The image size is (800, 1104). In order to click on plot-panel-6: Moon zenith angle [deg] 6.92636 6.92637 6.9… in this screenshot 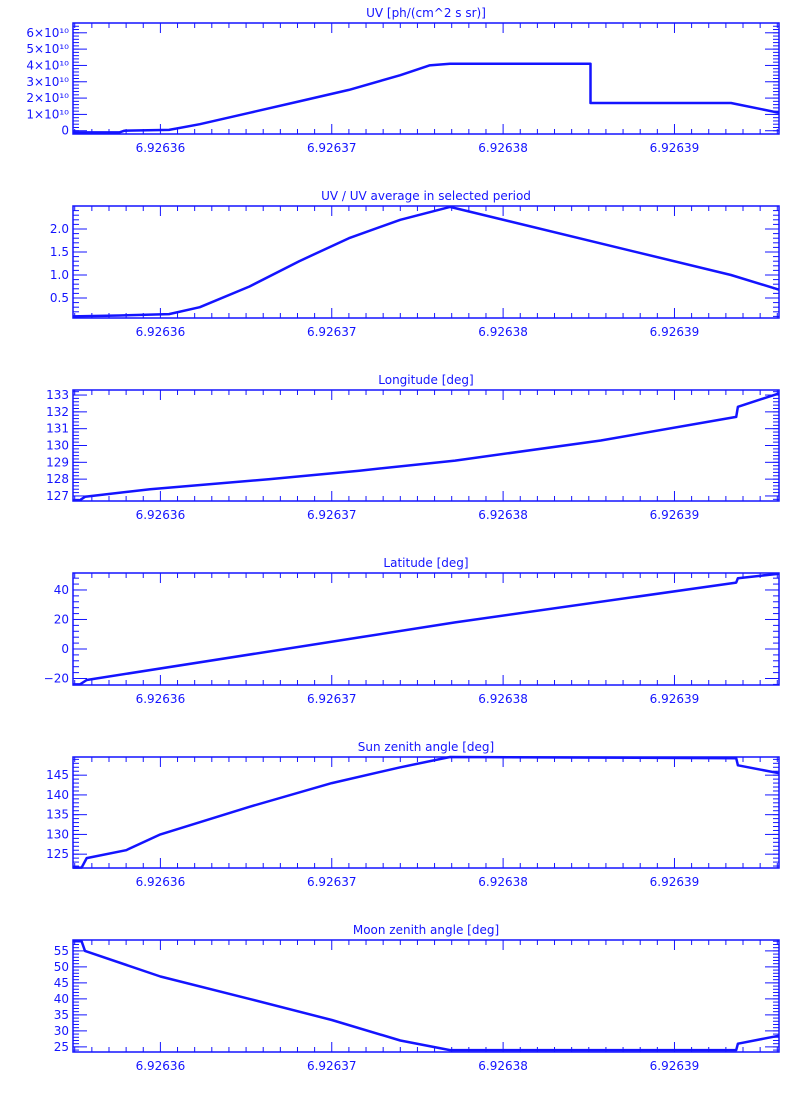, I will do `click(417, 998)`.